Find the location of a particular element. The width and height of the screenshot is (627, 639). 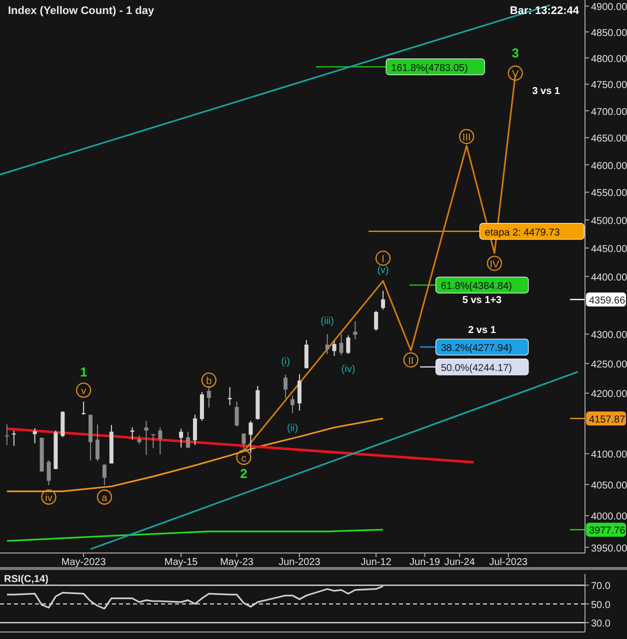

annotation: Bar: 13:22:44 is located at coordinates (545, 11).